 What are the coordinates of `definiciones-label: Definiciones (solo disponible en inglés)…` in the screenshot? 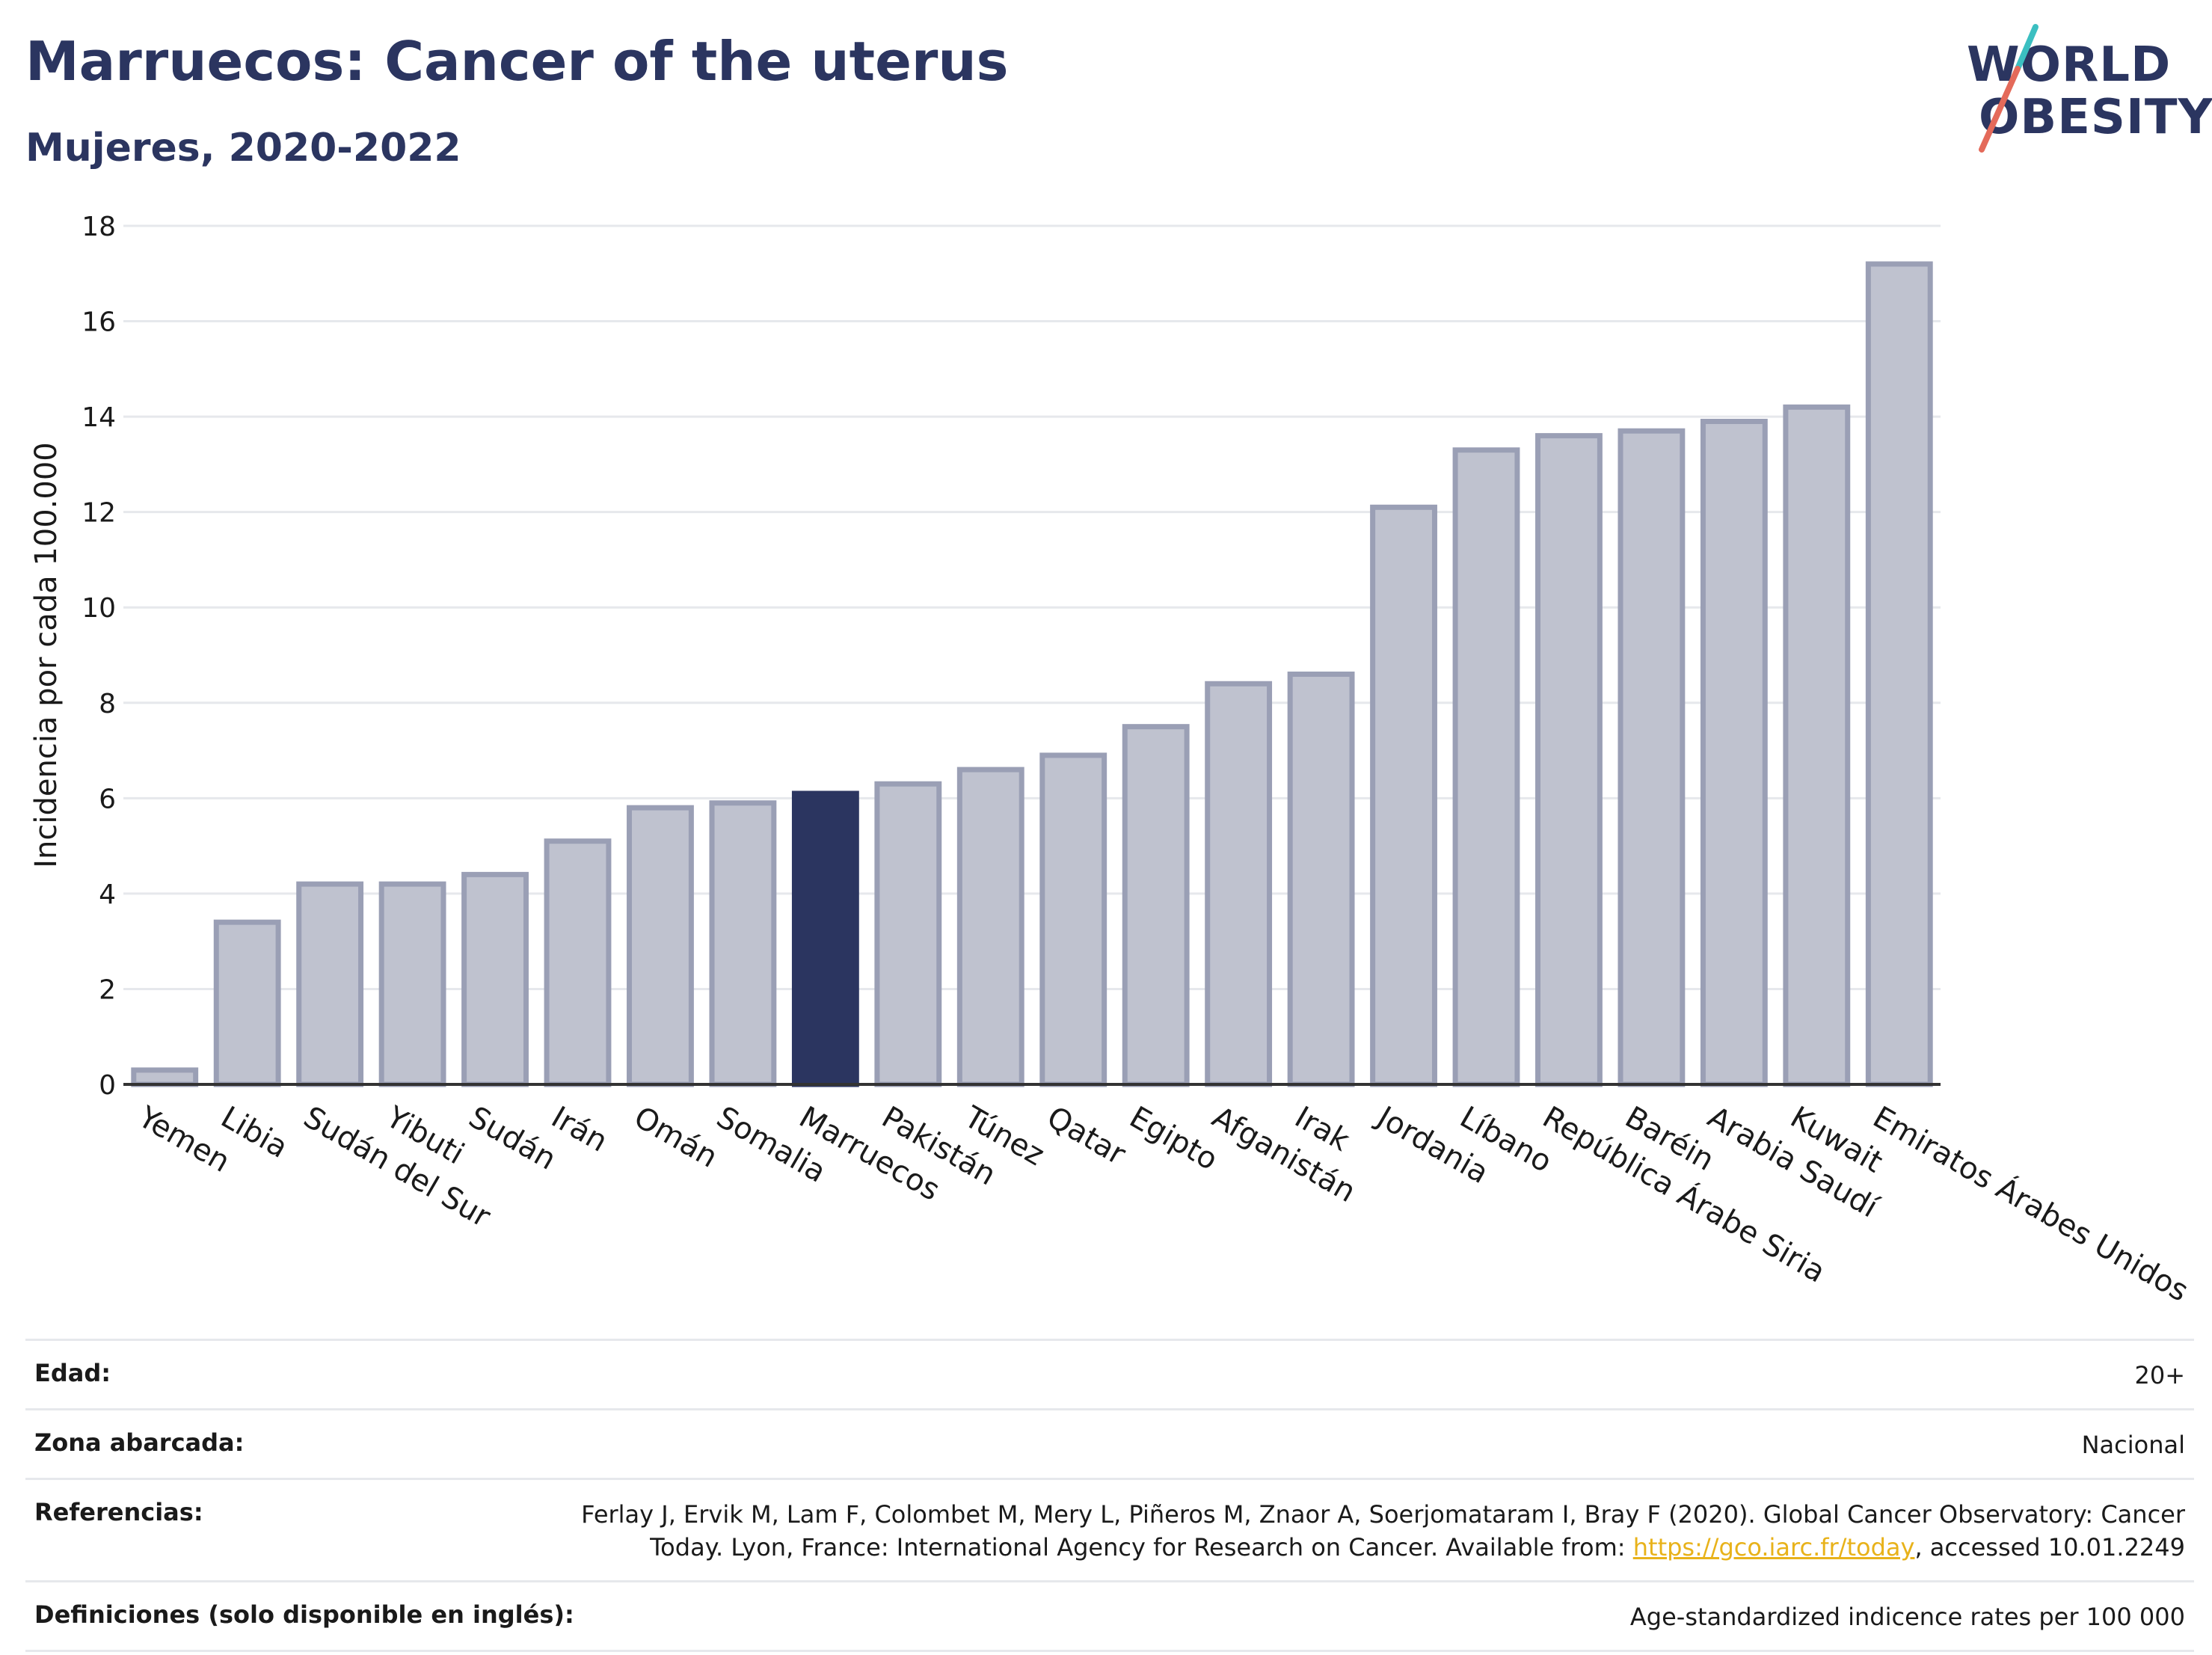 It's located at (304, 1614).